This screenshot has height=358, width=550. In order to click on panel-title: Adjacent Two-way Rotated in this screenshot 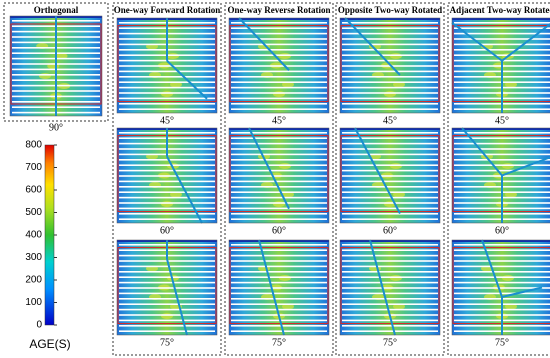, I will do `click(500, 10)`.